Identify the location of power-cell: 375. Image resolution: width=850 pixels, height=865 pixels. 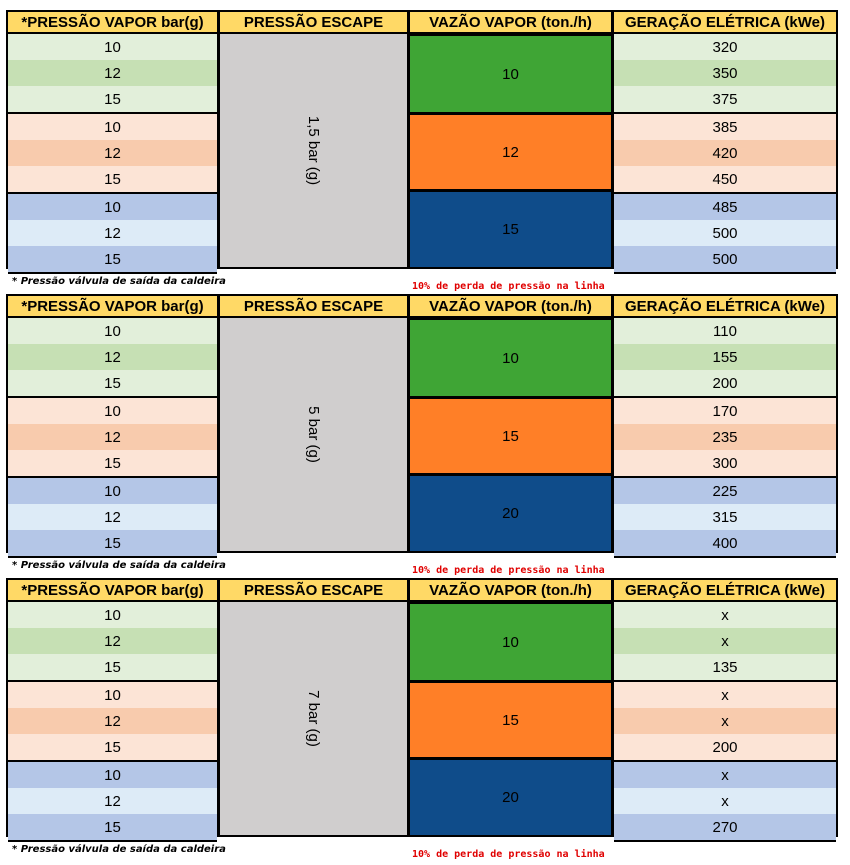
(725, 99).